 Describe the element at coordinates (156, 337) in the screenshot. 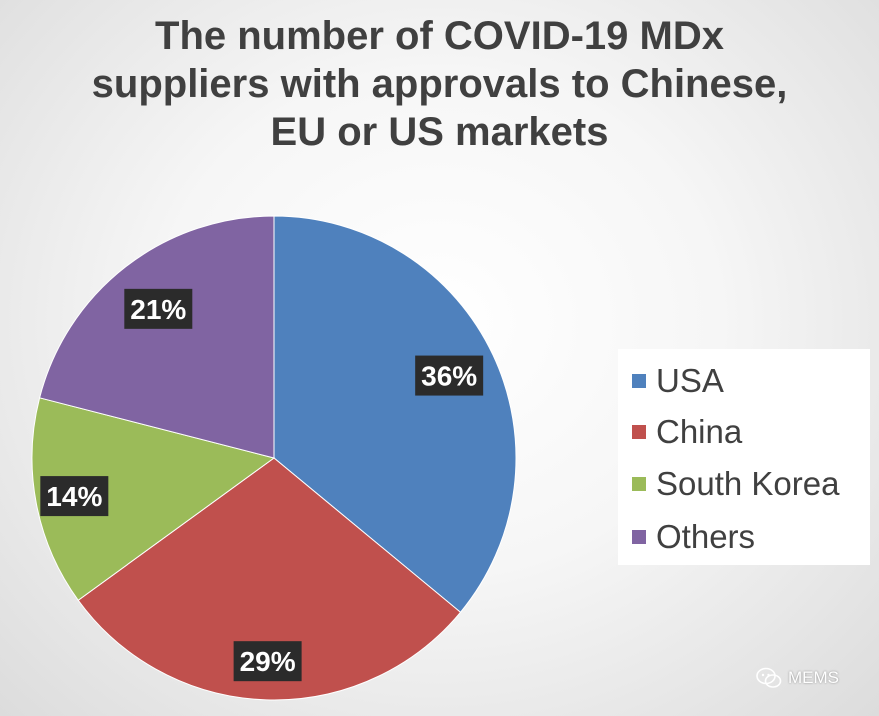

I see `pie-slice-others` at that location.